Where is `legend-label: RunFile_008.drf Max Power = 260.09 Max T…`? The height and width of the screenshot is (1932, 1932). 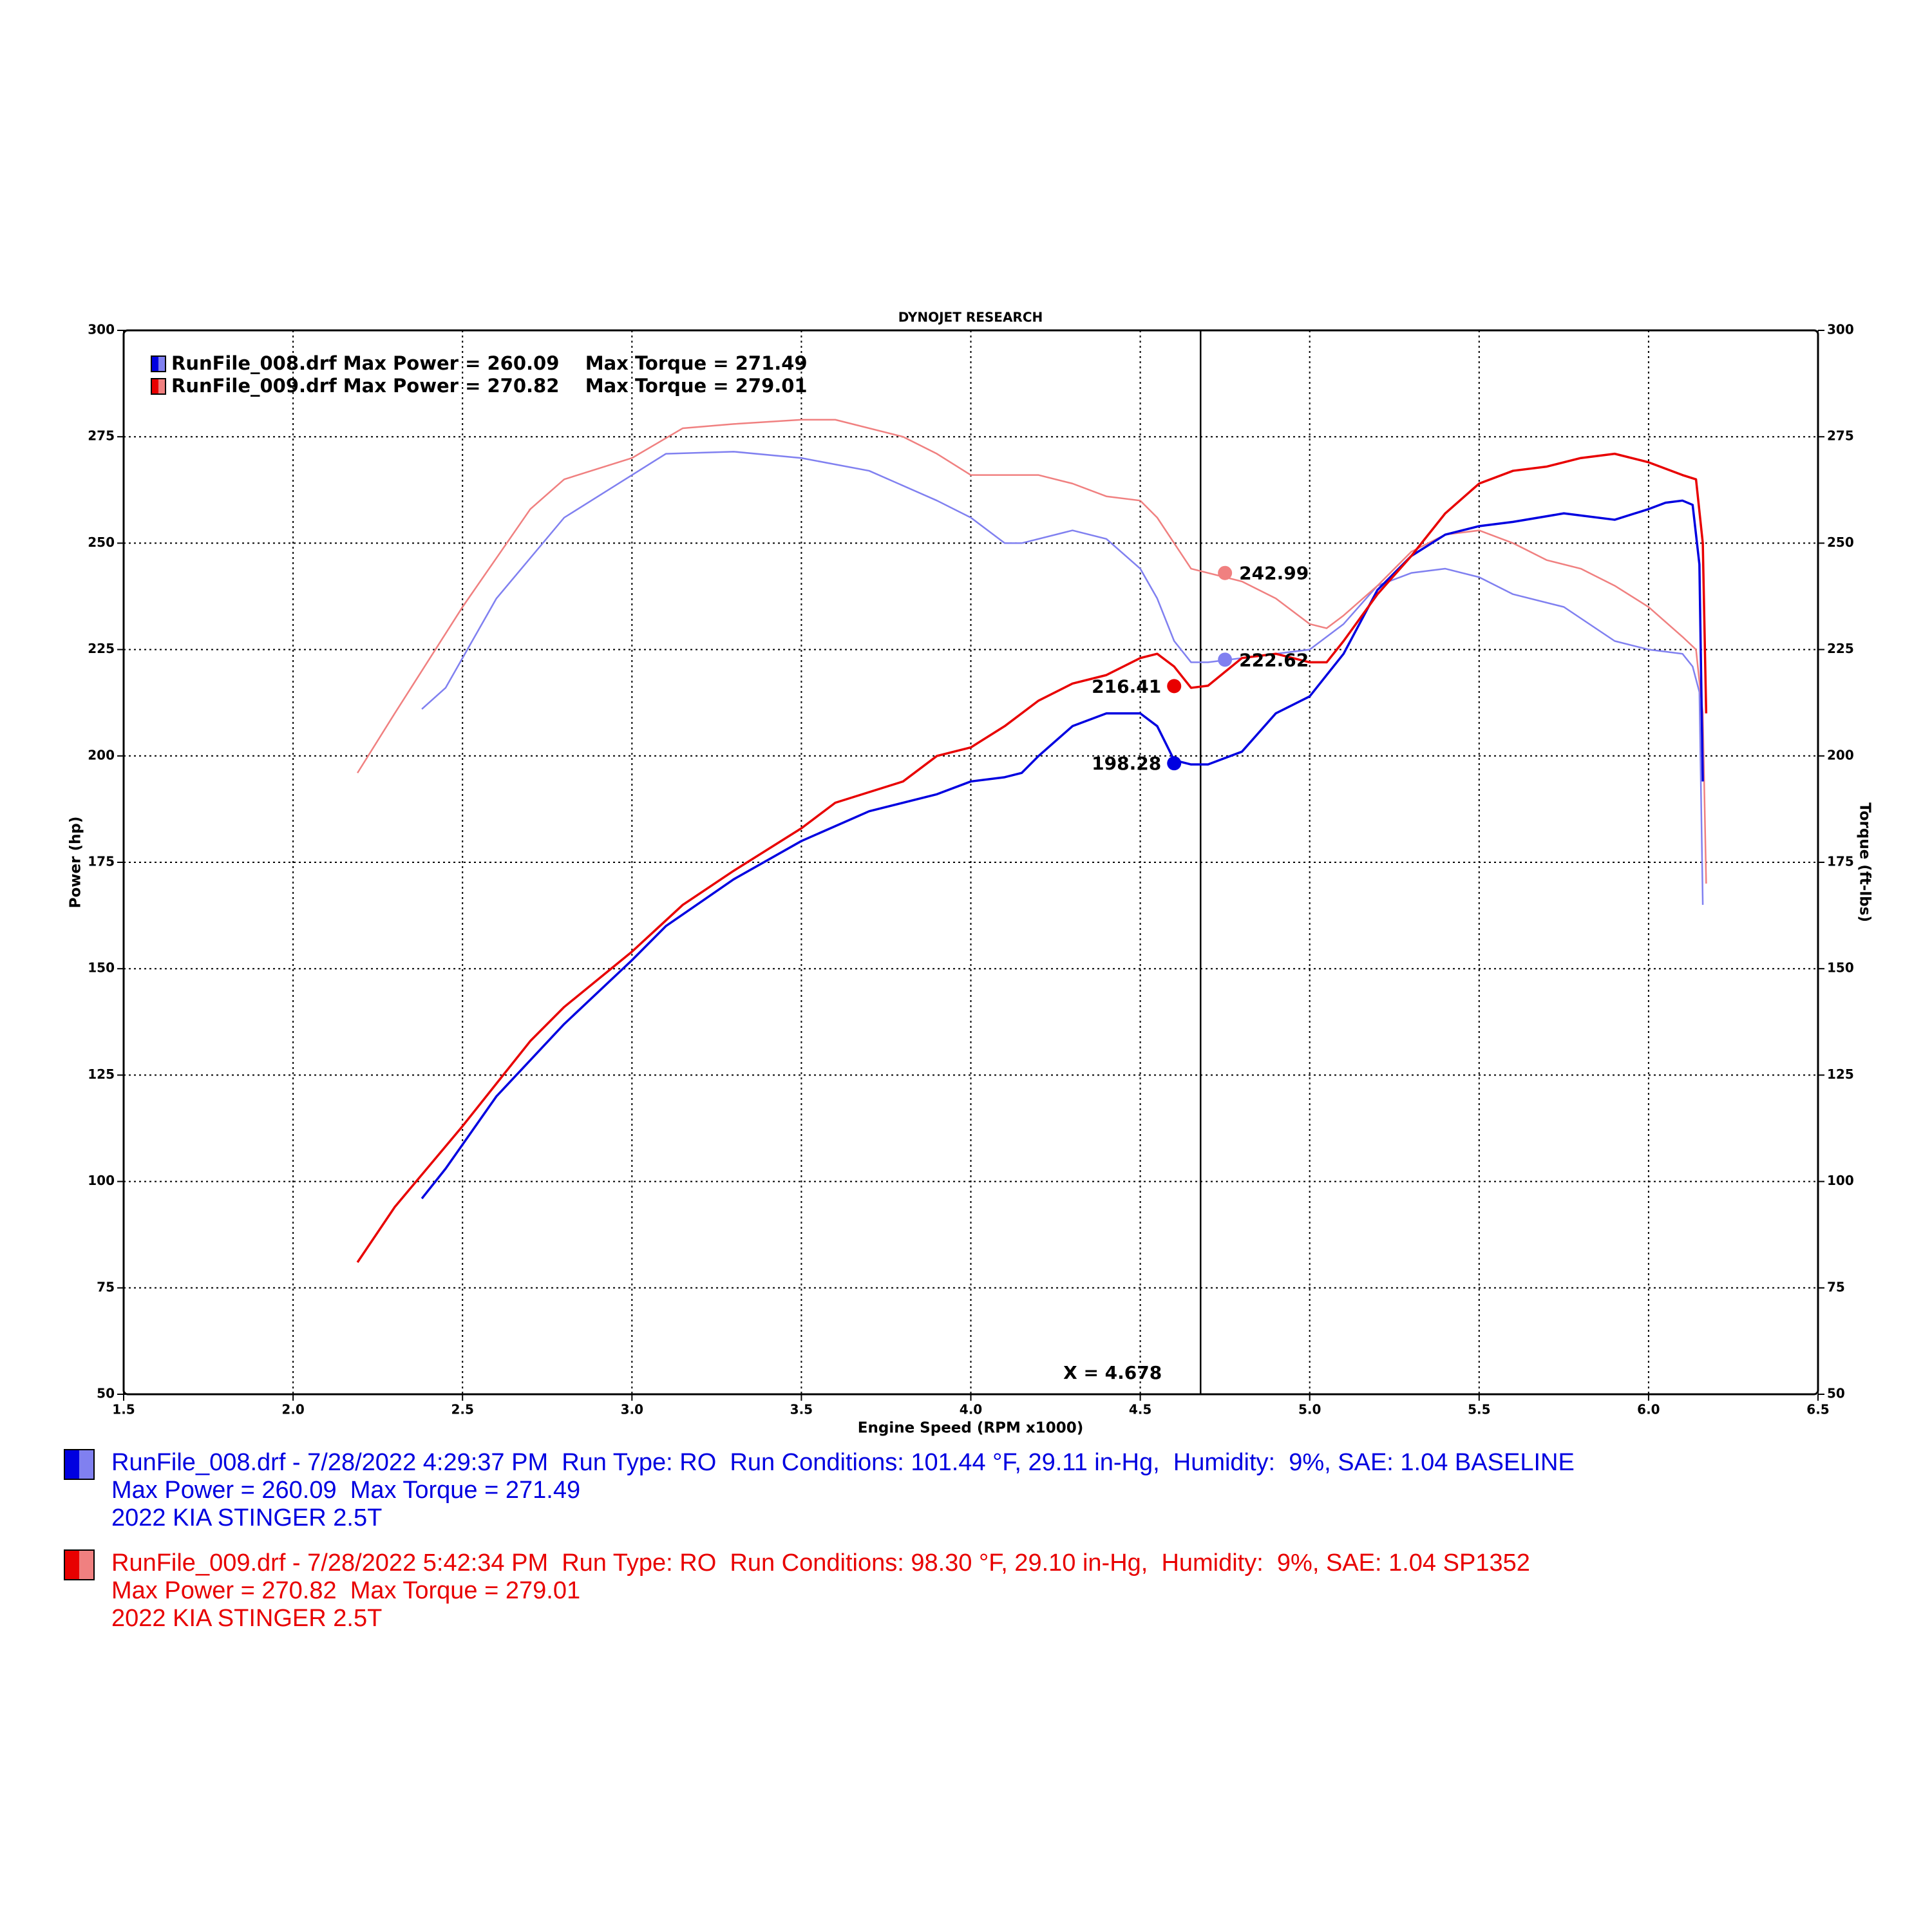 legend-label: RunFile_008.drf Max Power = 260.09 Max T… is located at coordinates (490, 363).